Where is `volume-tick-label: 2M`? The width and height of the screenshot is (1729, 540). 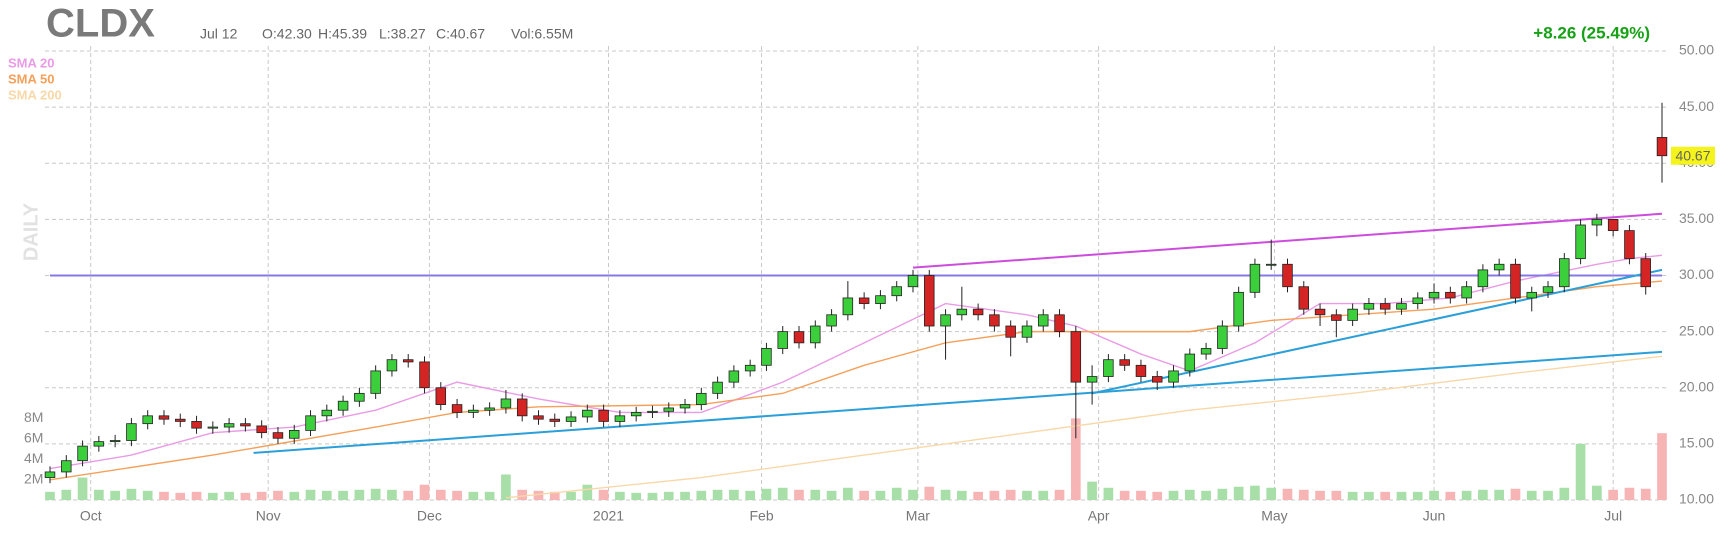 volume-tick-label: 2M is located at coordinates (33, 478).